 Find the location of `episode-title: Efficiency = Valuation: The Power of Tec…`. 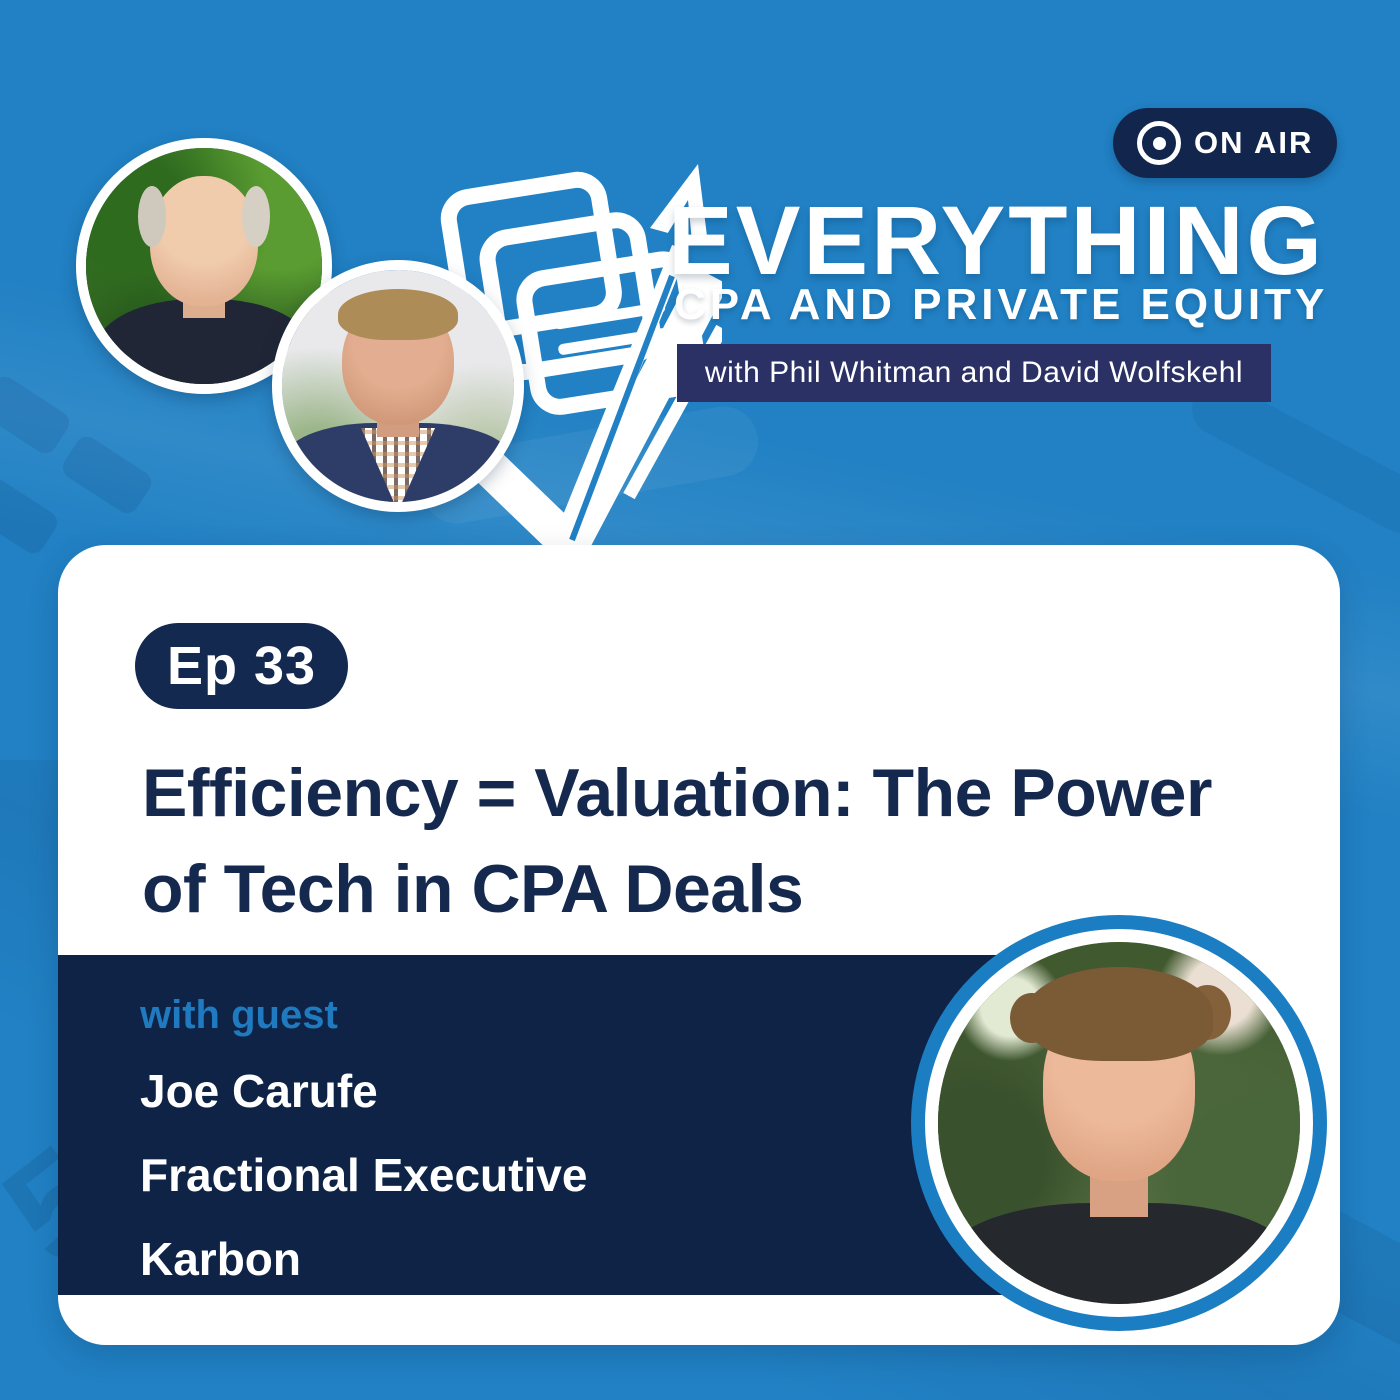

episode-title: Efficiency = Valuation: The Power of Tec… is located at coordinates (677, 841).